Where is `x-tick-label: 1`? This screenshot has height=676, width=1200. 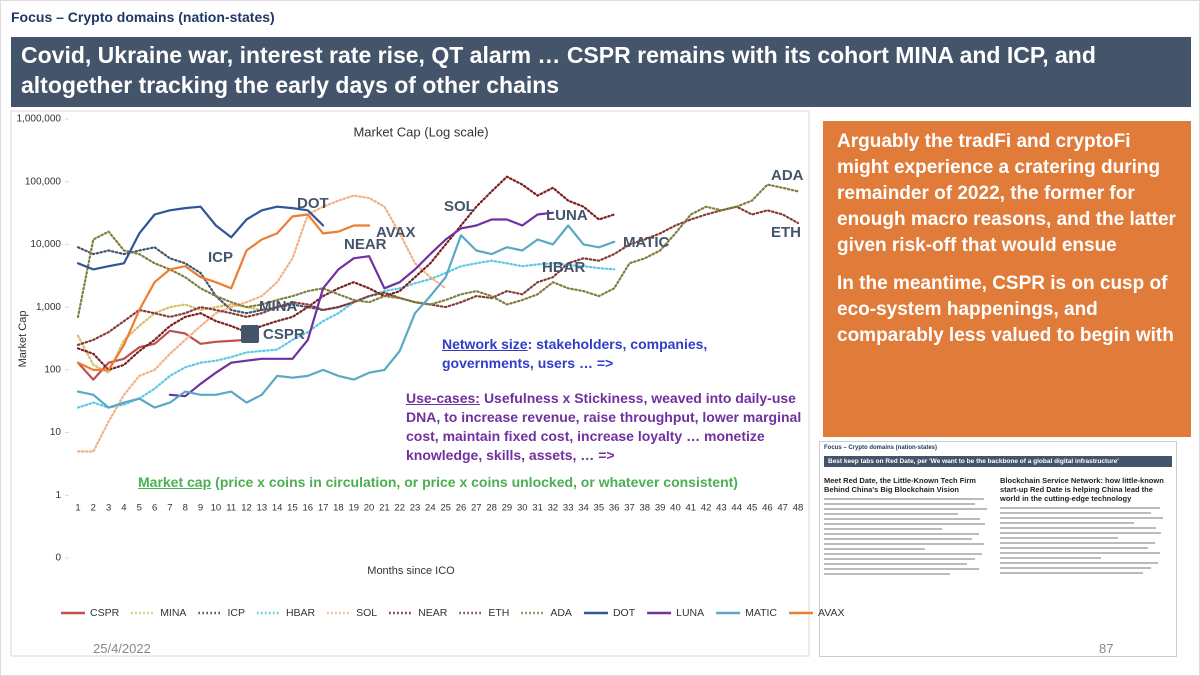
x-tick-label: 1 is located at coordinates (77, 508).